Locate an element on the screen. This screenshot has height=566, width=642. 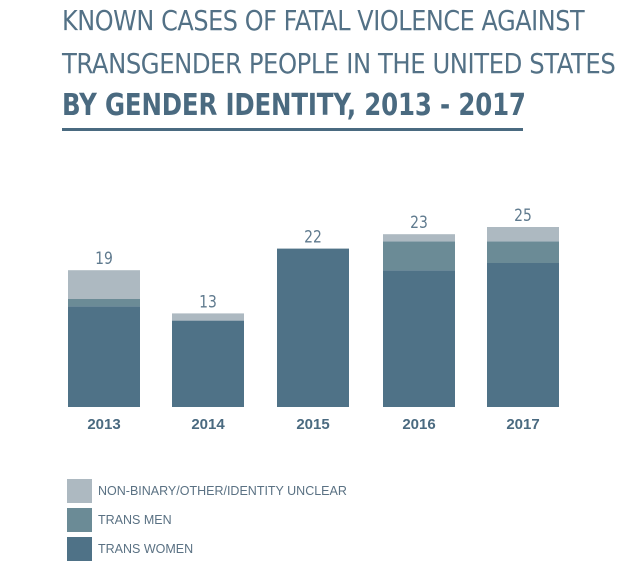
total-label-2015: 22 is located at coordinates (313, 237).